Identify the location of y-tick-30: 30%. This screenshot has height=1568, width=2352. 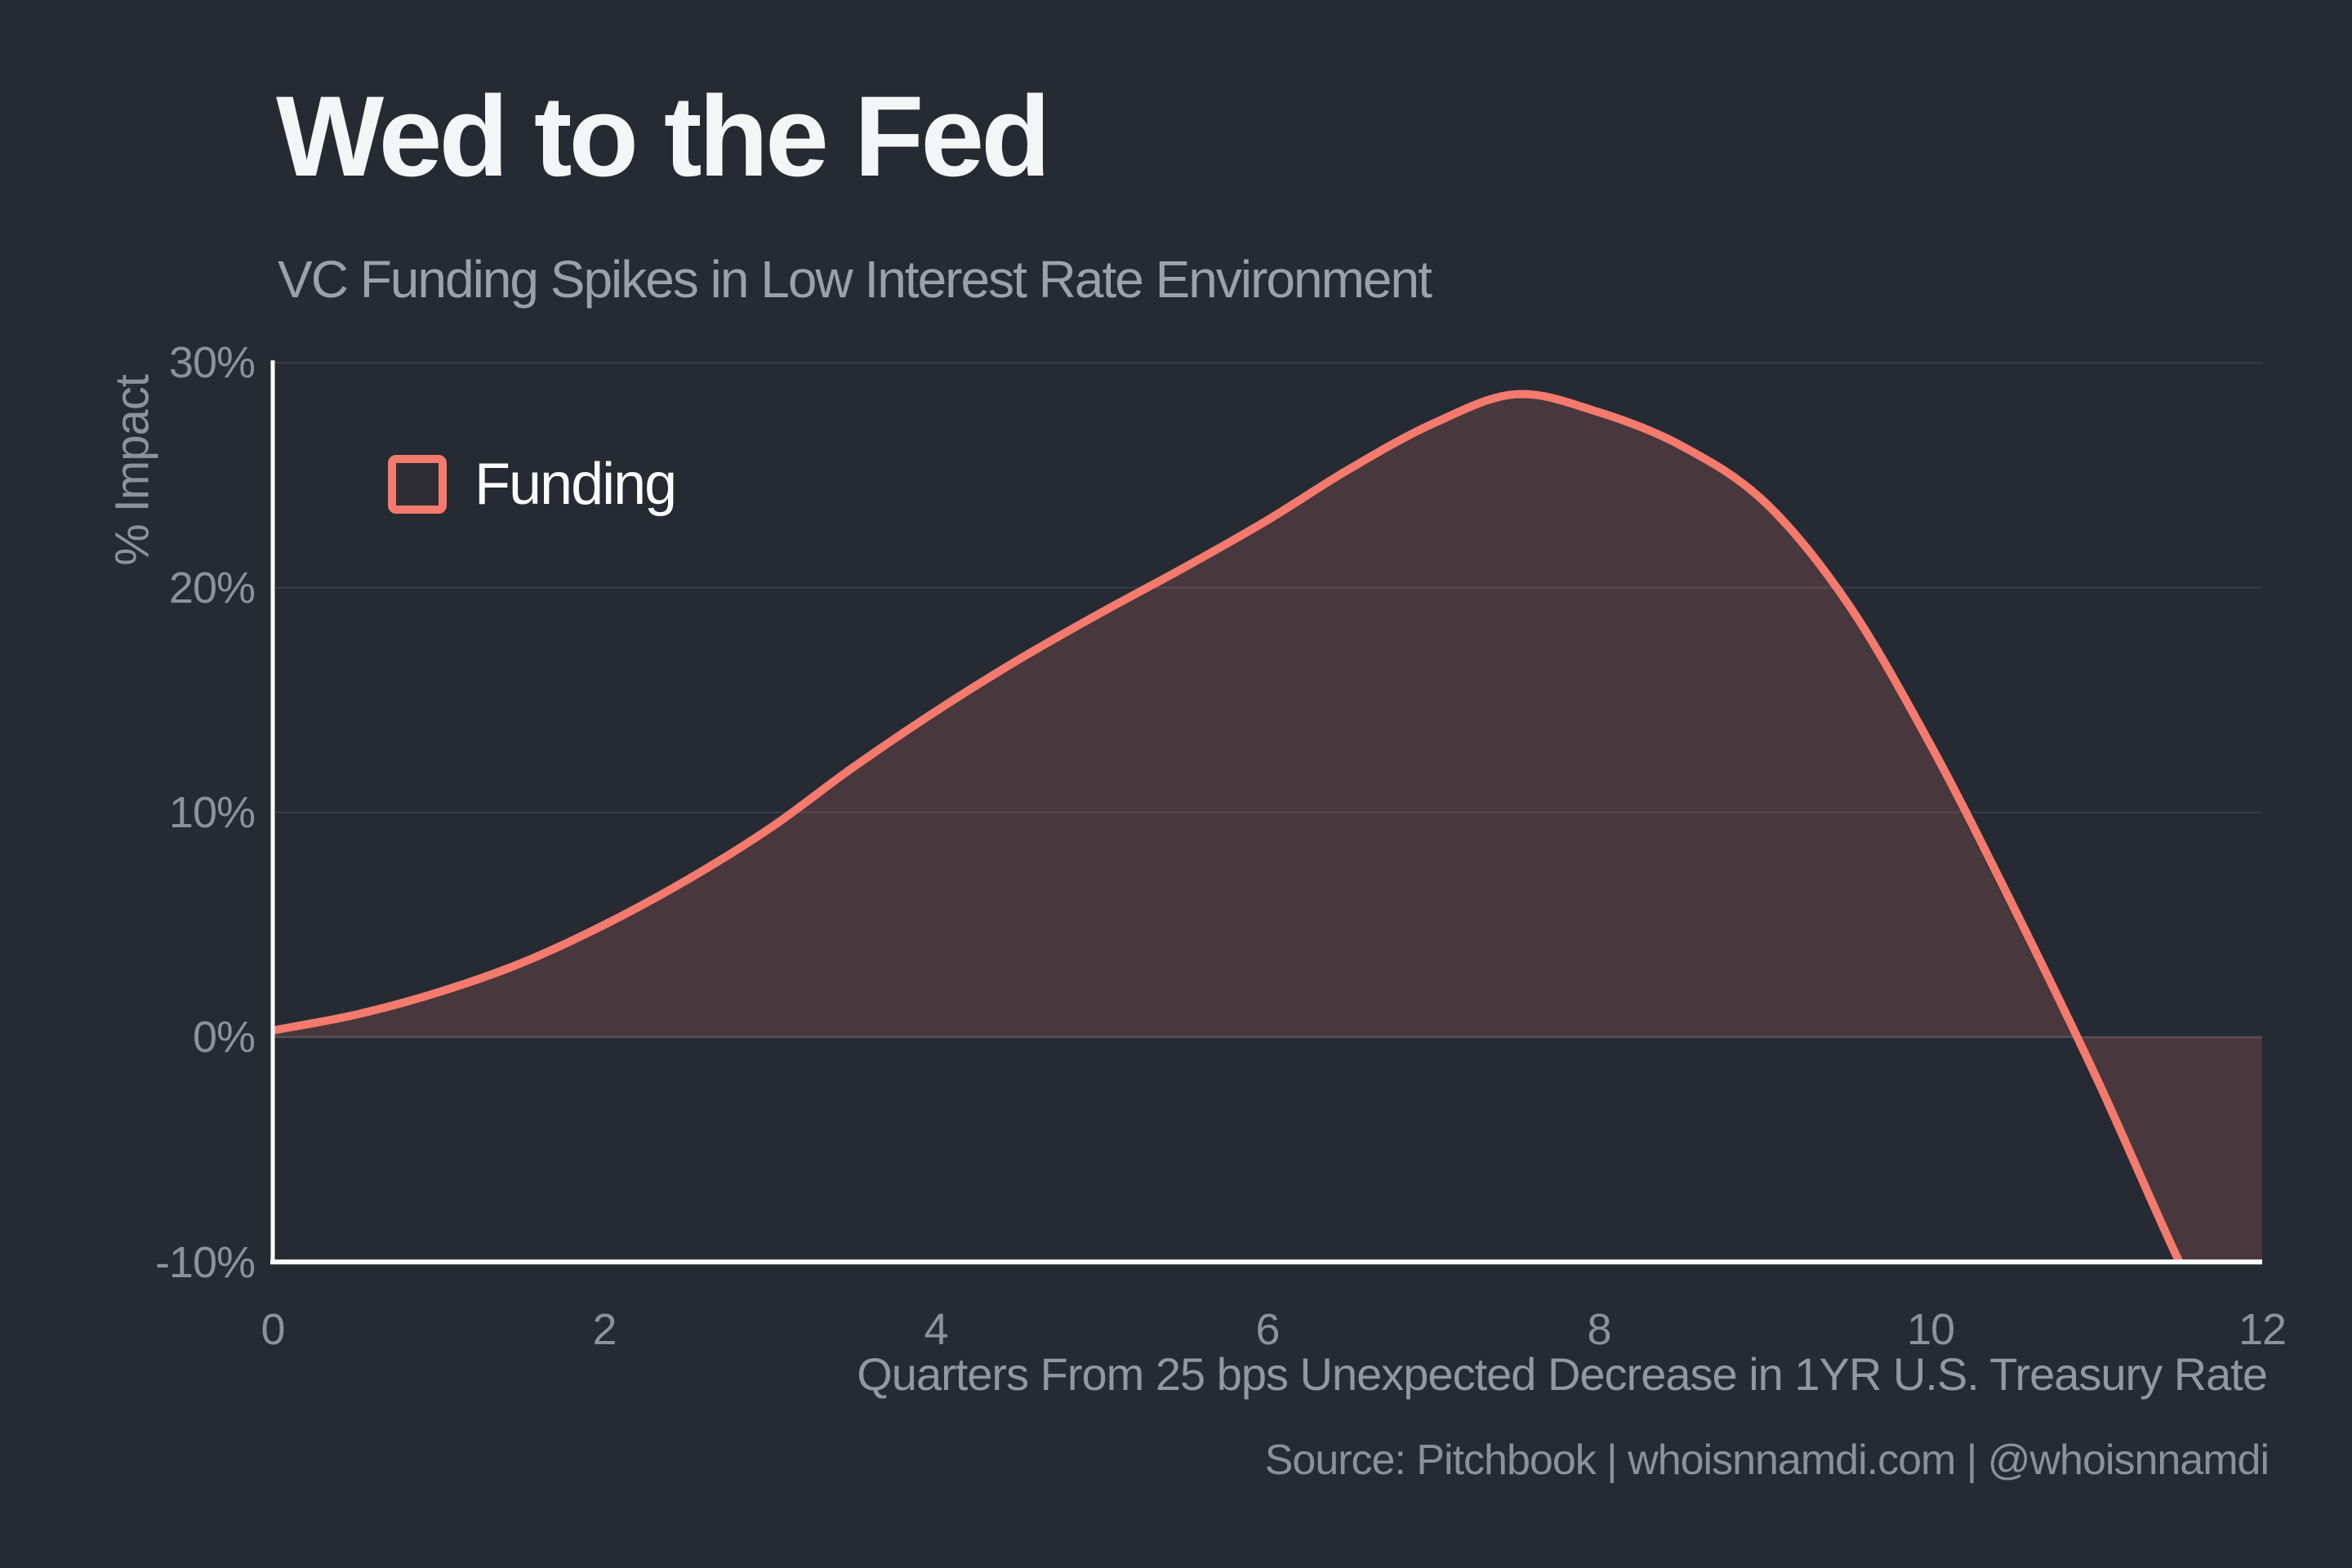
(212, 362).